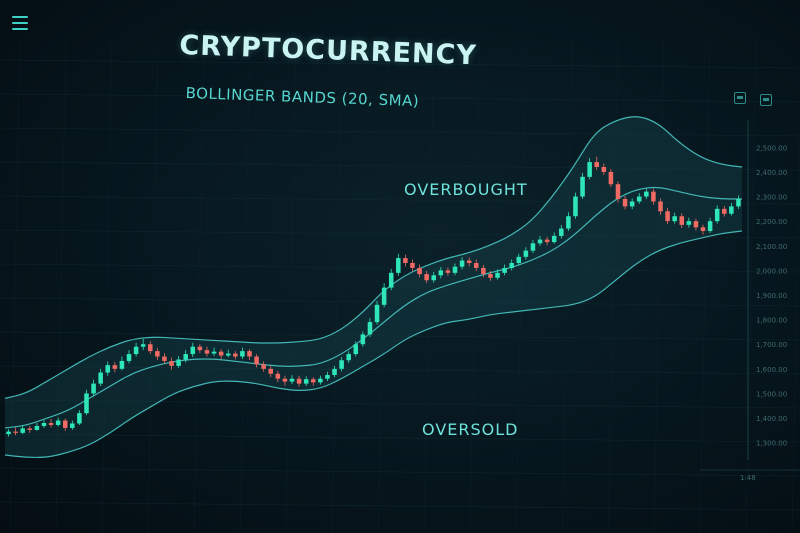  Describe the element at coordinates (740, 98) in the screenshot. I see `panel-icon` at that location.